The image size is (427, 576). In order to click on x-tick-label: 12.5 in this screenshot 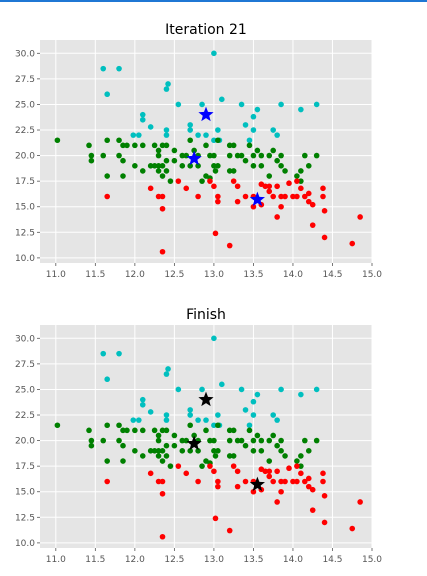, I will do `click(174, 275)`.